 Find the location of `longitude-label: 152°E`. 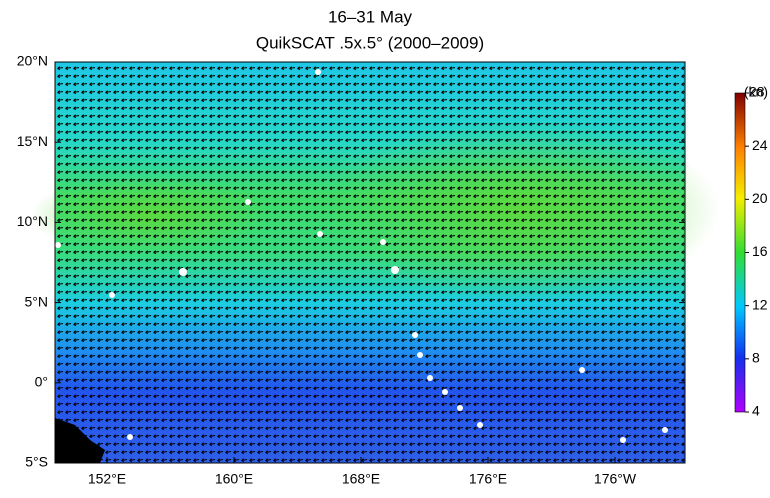

longitude-label: 152°E is located at coordinates (107, 479).